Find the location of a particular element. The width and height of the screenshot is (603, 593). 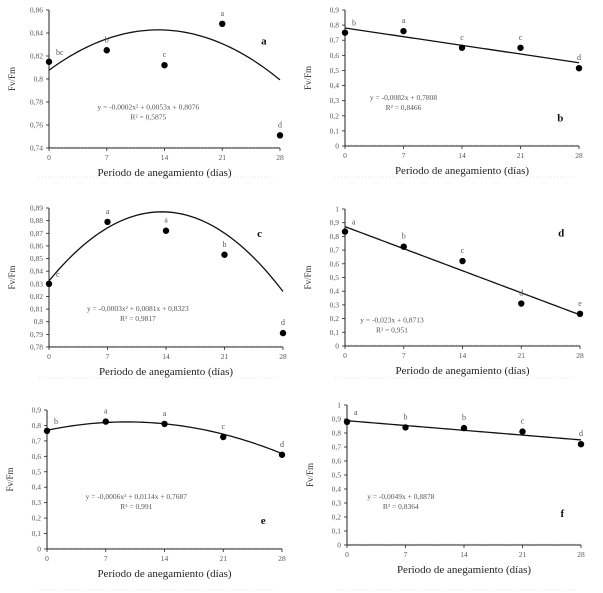

significance-letter: d is located at coordinates (282, 444).